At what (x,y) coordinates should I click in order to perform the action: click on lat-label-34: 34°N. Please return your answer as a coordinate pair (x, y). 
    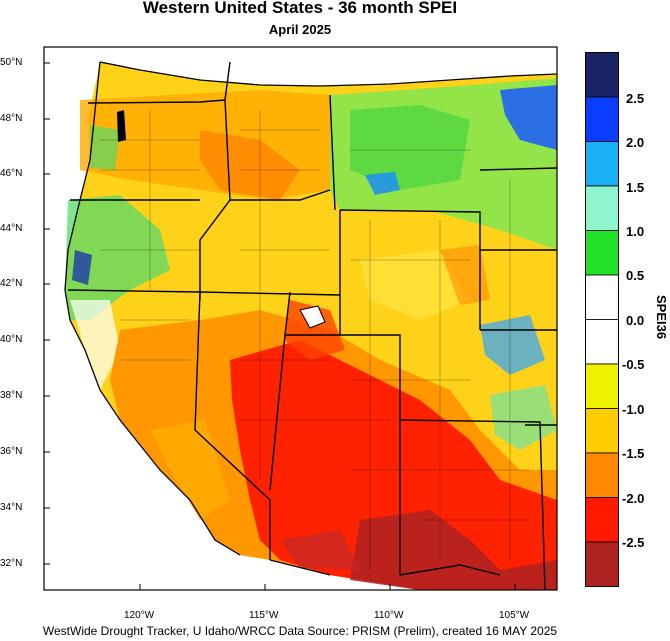
    Looking at the image, I should click on (11, 507).